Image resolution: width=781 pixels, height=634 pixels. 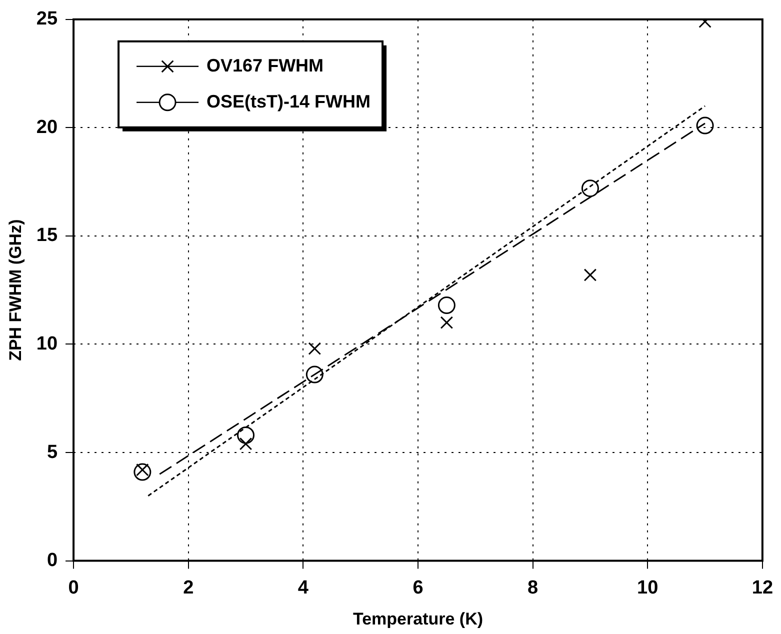 I want to click on y-tick-label: 5, so click(x=52, y=452).